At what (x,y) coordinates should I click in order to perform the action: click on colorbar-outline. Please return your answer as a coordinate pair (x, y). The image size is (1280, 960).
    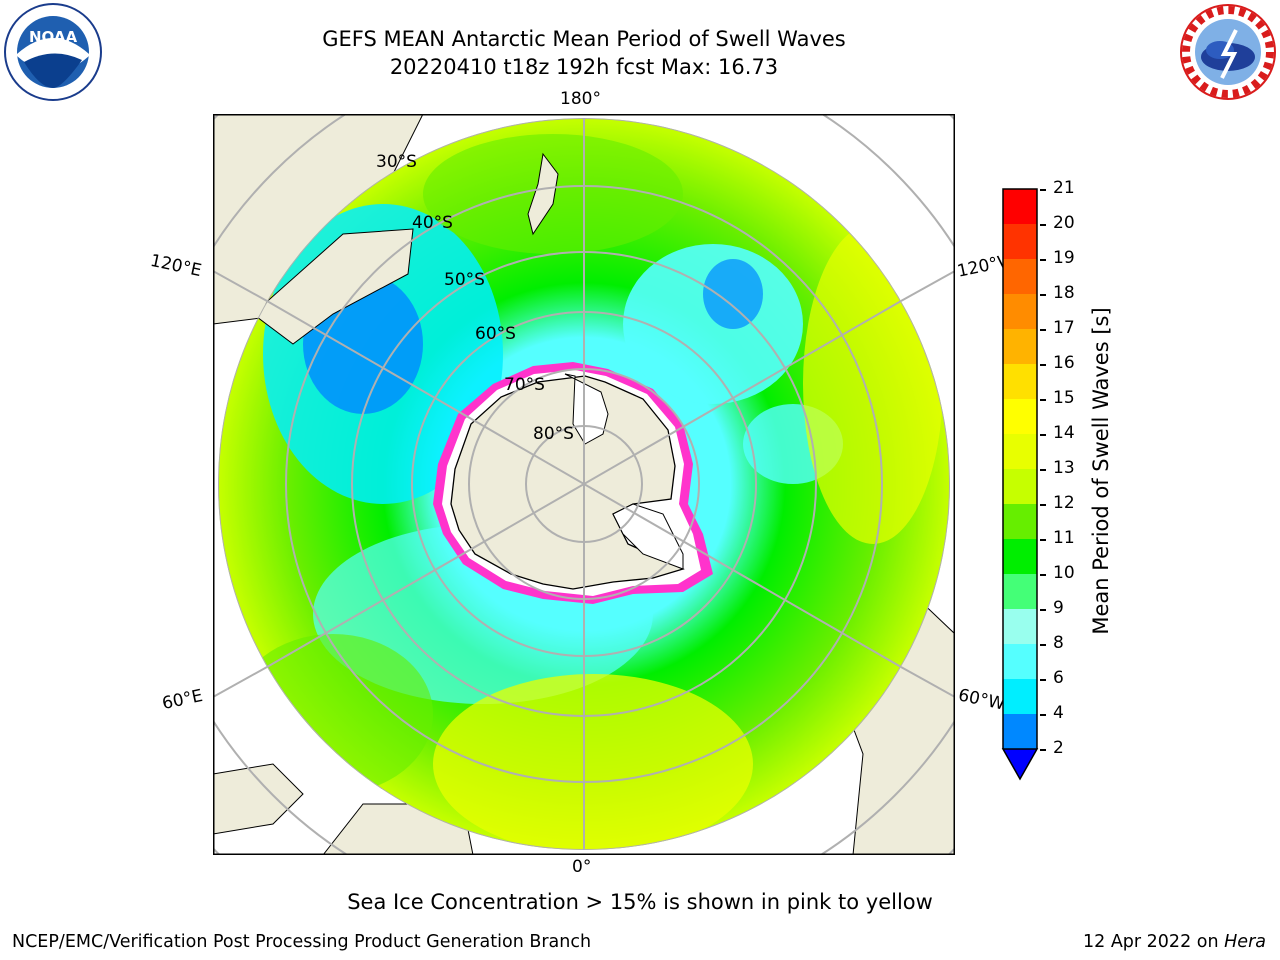
    Looking at the image, I should click on (1020, 468).